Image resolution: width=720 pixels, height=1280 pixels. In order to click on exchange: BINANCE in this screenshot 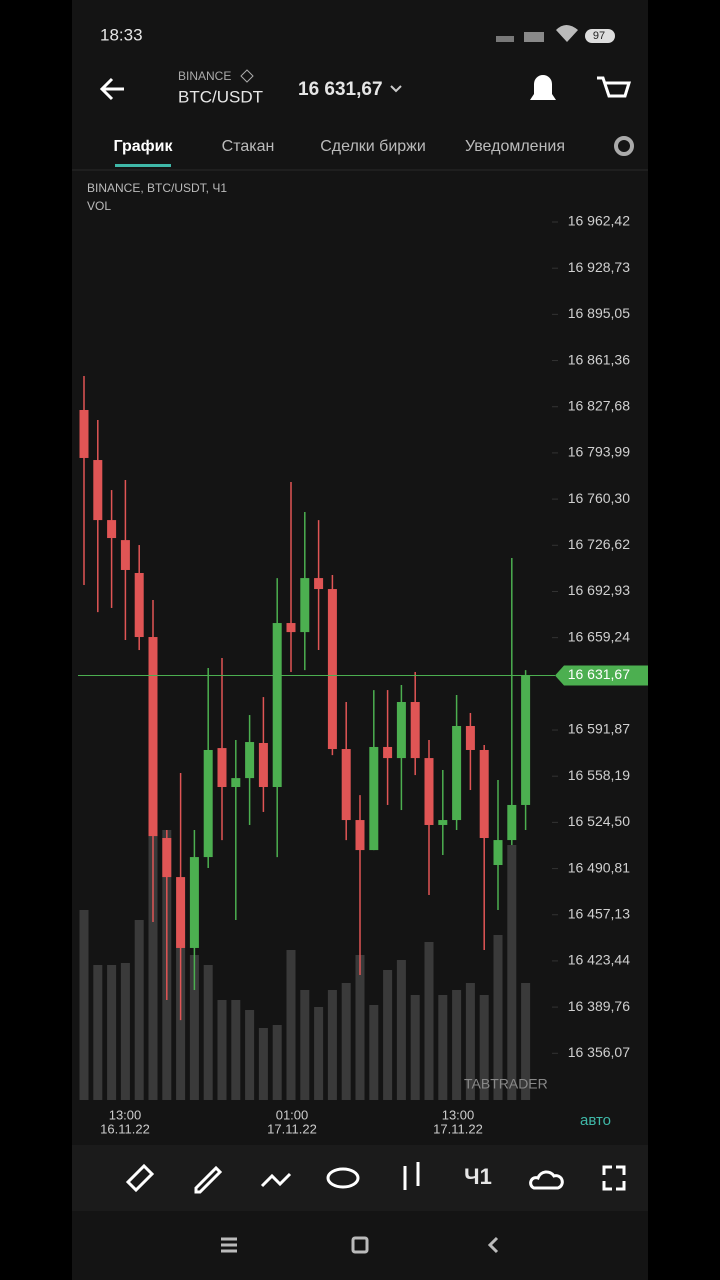, I will do `click(204, 76)`.